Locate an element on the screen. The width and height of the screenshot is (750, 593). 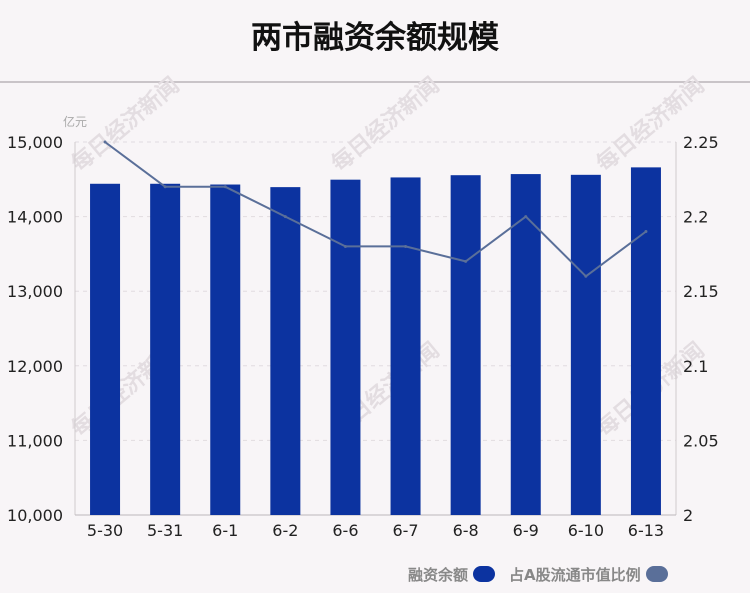
x-tick-label: 6-6 is located at coordinates (345, 530).